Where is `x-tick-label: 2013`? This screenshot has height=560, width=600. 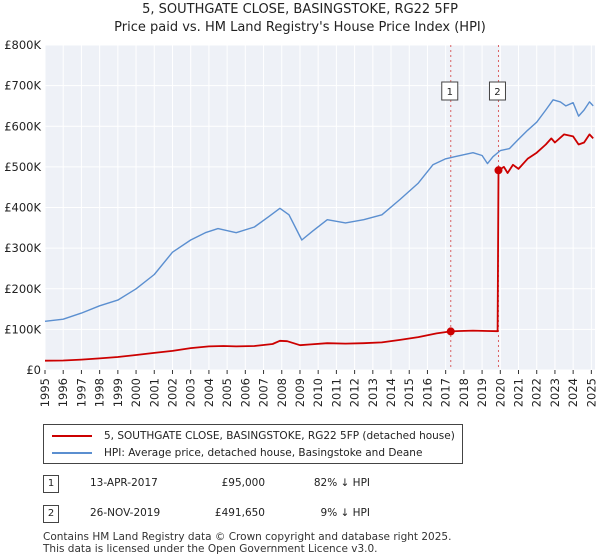 x-tick-label: 2013 is located at coordinates (373, 392).